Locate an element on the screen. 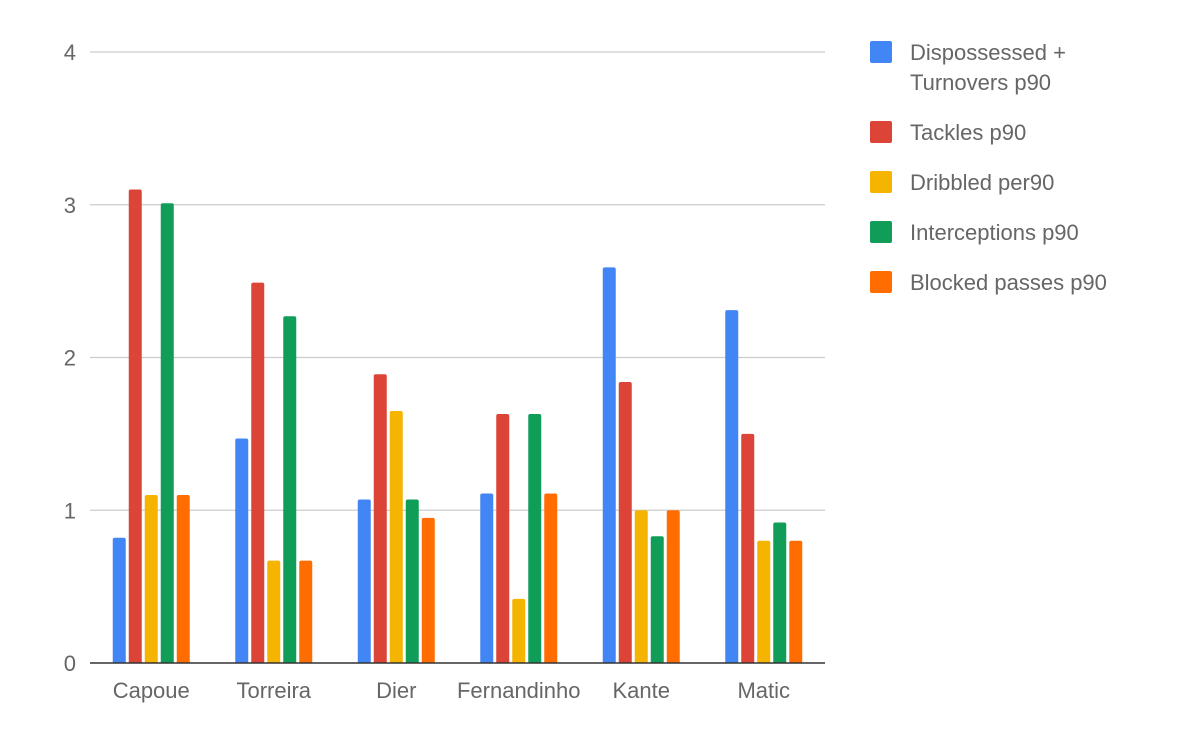  legend-item: Interceptions p90 is located at coordinates (974, 232).